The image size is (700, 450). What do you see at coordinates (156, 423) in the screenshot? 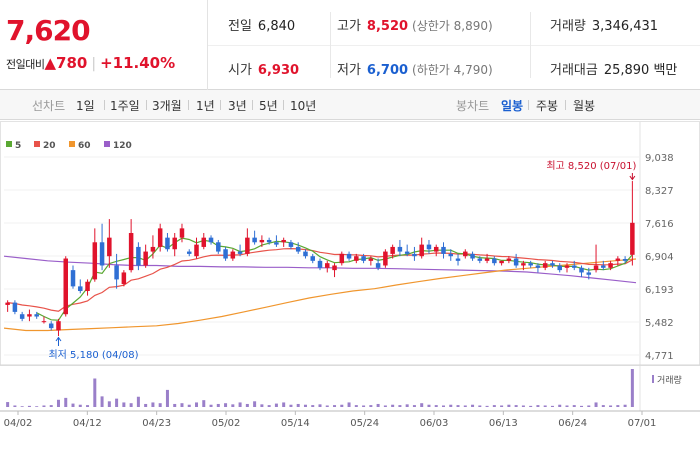
I see `x-tick-label: 04/23` at bounding box center [156, 423].